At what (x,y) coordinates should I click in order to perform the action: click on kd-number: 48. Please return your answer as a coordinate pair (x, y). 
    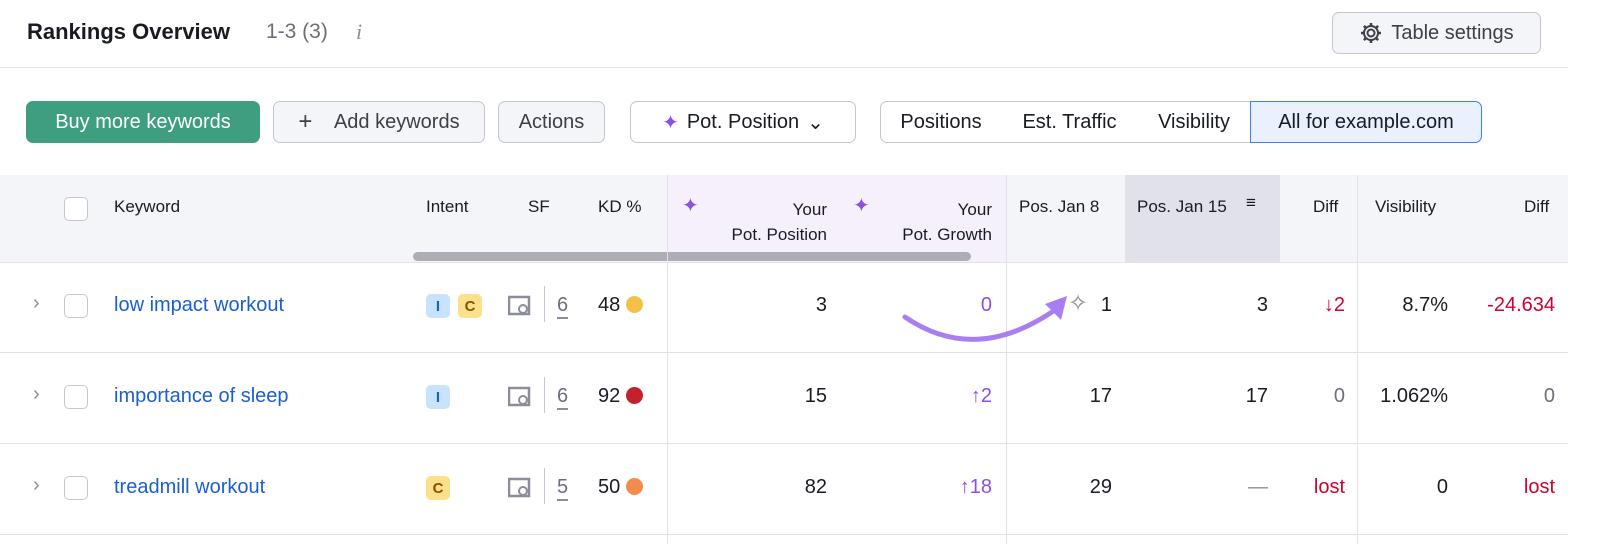
    Looking at the image, I should click on (609, 305).